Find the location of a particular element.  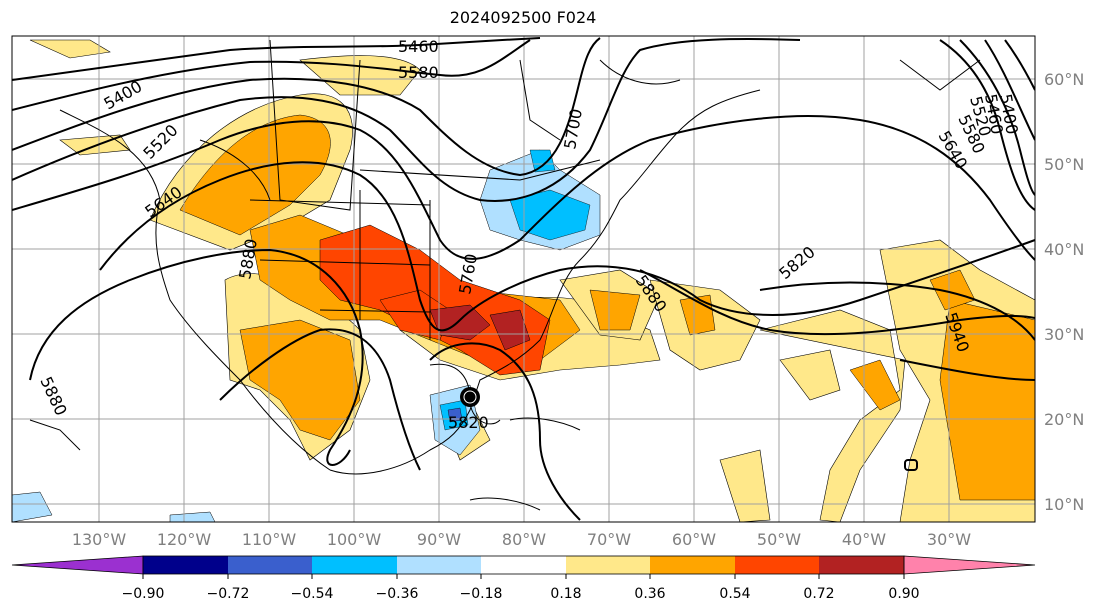

colorbar-tick-label: −0.36 is located at coordinates (397, 594).